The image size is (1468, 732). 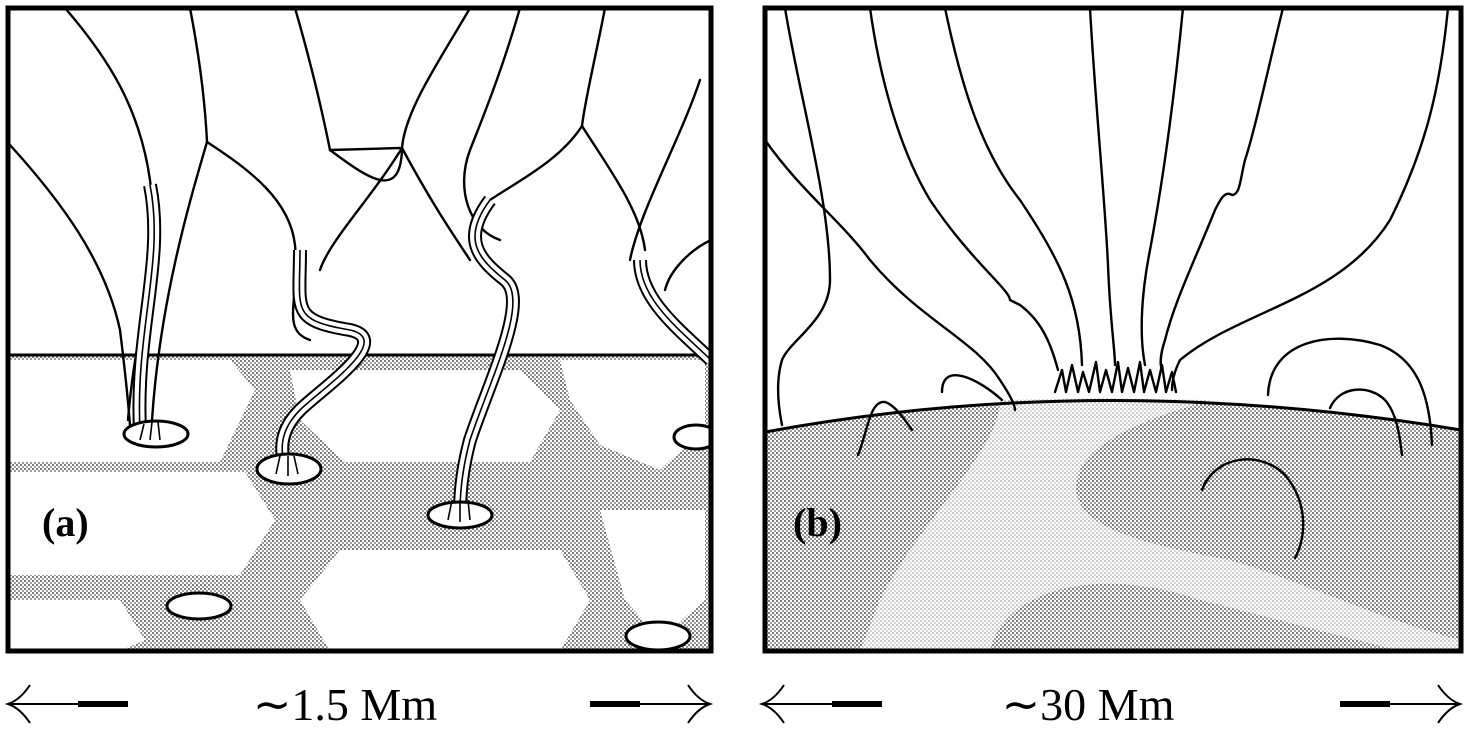 I want to click on scale-bar-b: ∼30 Mm, so click(x=1111, y=704).